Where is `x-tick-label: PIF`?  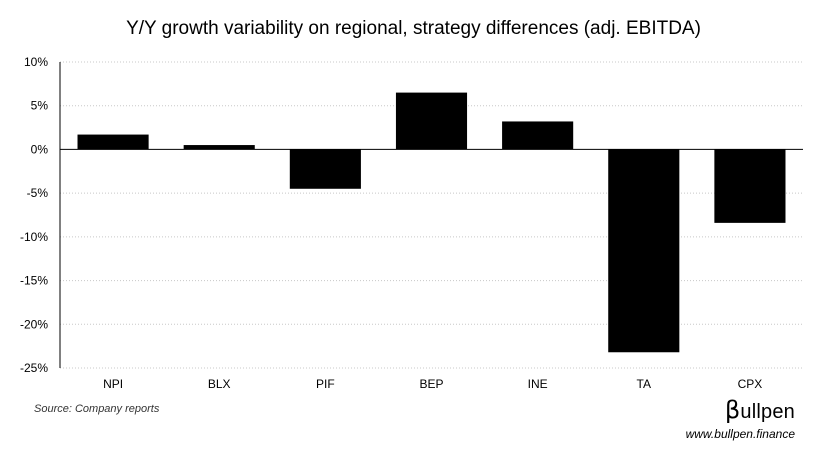
x-tick-label: PIF is located at coordinates (325, 384).